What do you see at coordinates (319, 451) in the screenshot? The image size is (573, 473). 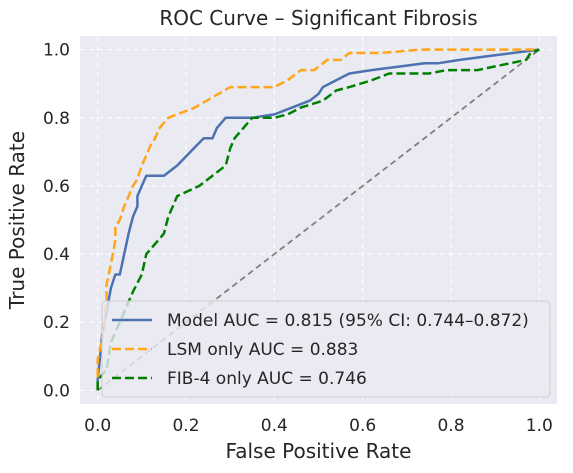 I see `x-axis-label: False Positive Rate` at bounding box center [319, 451].